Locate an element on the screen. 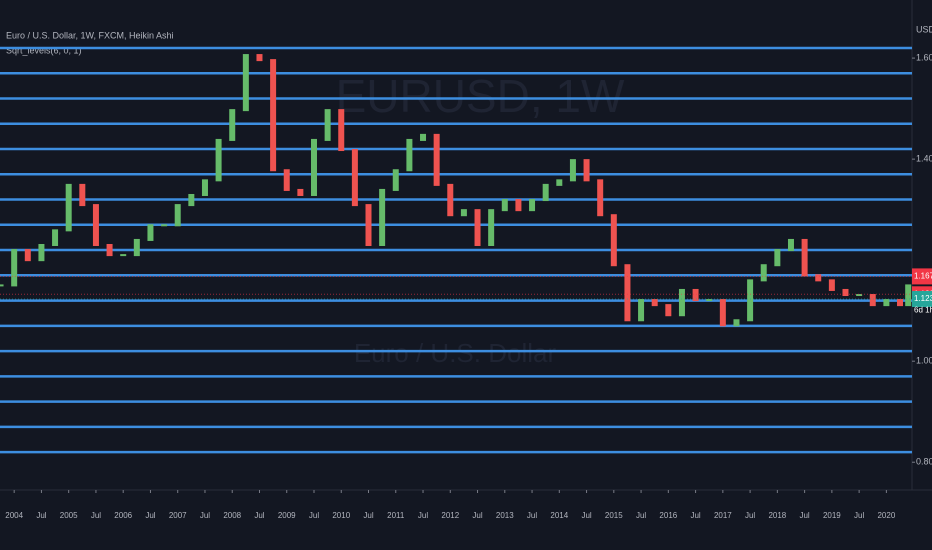 Image resolution: width=932 pixels, height=550 pixels. y-tick-label: 1.0000 is located at coordinates (924, 361).